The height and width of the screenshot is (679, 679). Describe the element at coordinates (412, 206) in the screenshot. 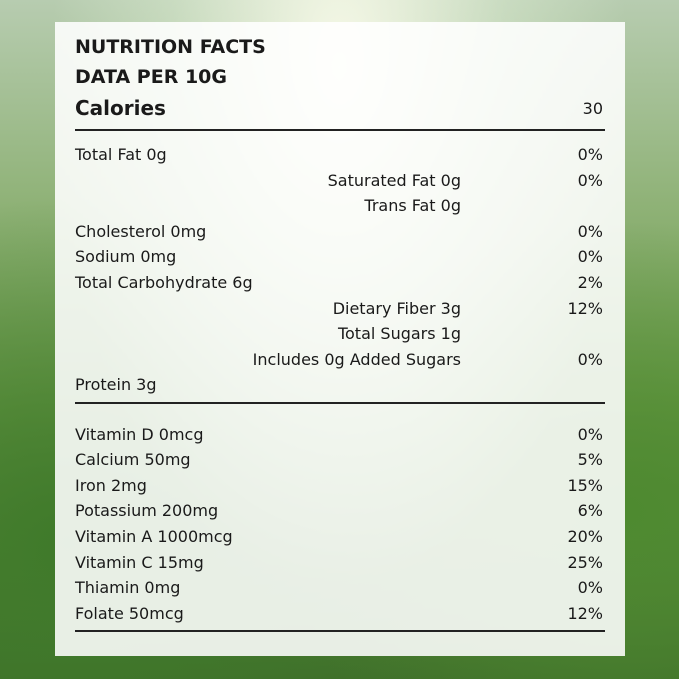

I see `nutrient-label: Trans Fat 0g` at that location.